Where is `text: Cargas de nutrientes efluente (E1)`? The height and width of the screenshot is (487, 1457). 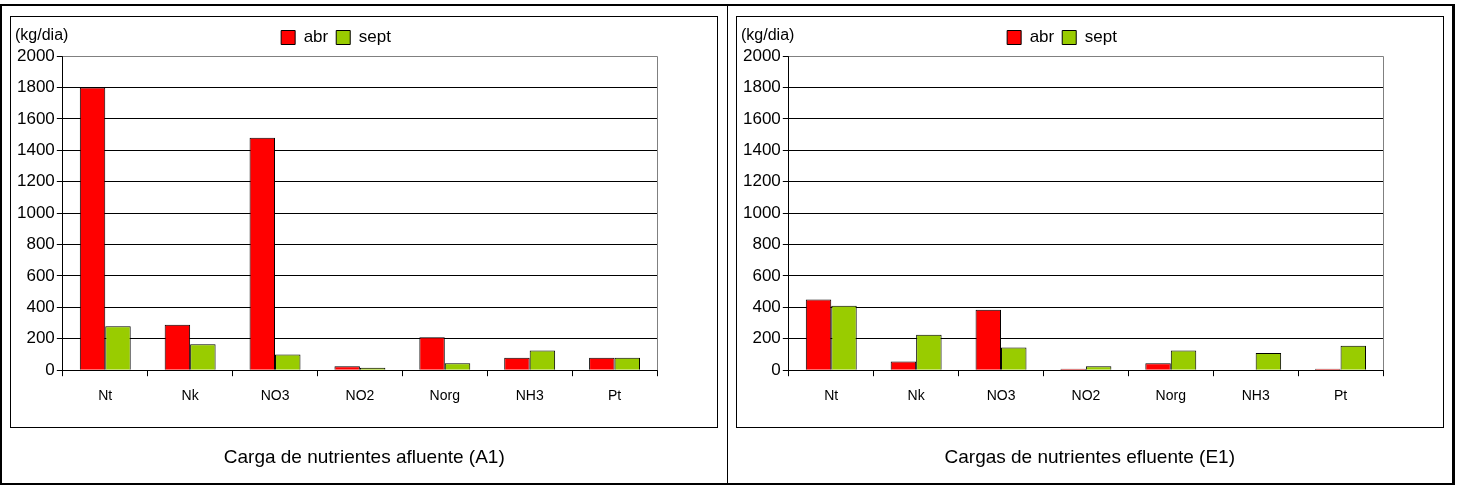
text: Cargas de nutrientes efluente (E1) is located at coordinates (1089, 457).